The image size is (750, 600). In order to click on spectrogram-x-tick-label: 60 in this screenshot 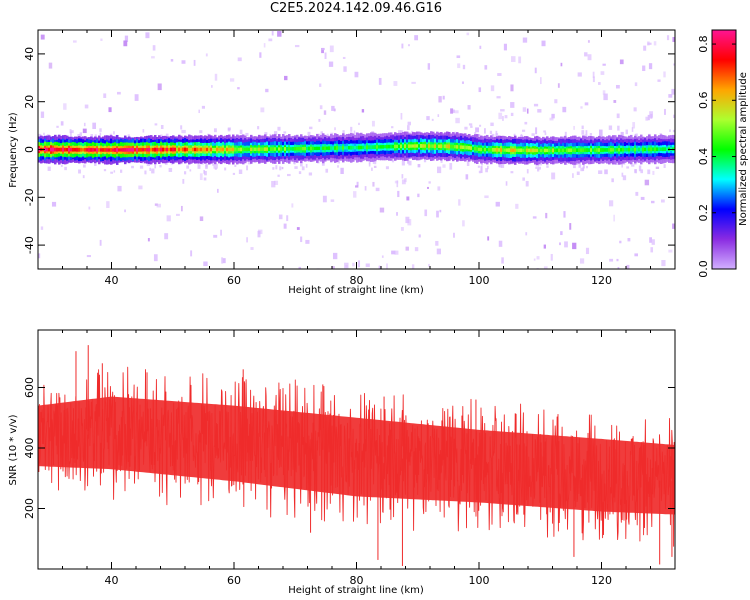, I will do `click(234, 280)`.